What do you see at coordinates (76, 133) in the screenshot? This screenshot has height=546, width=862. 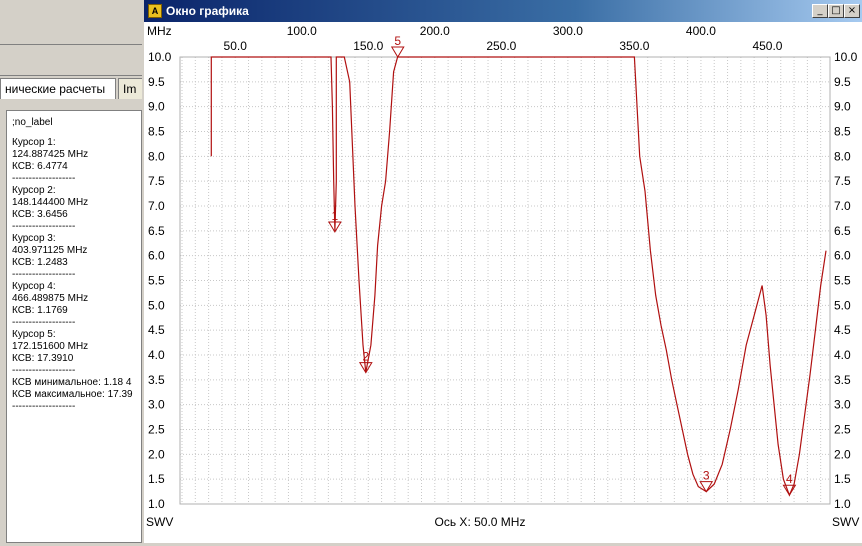 I see `info-line` at bounding box center [76, 133].